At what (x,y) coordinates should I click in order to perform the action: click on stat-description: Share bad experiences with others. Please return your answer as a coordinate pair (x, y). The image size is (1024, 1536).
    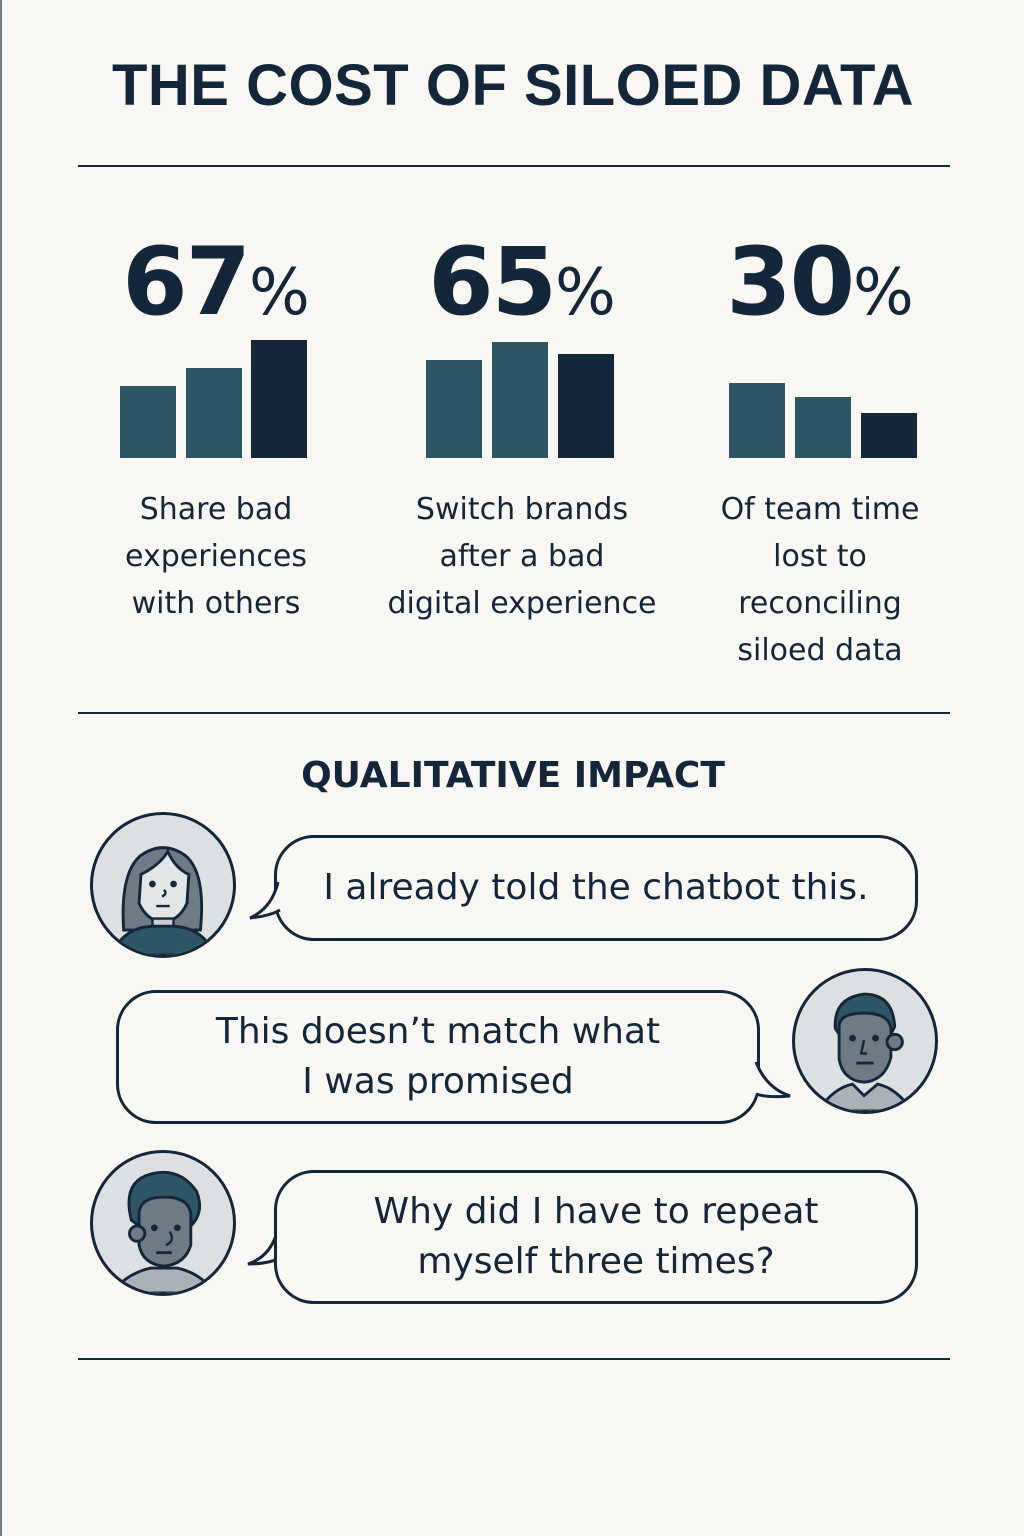
    Looking at the image, I should click on (216, 556).